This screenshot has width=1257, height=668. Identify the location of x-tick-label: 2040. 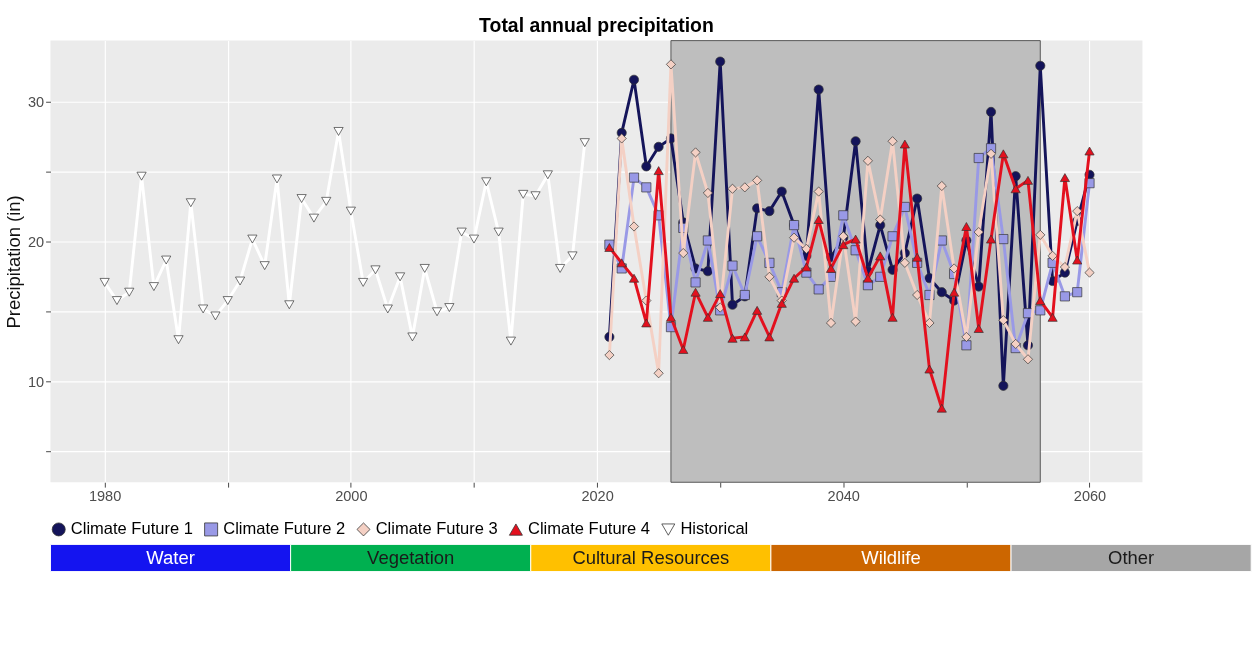
(843, 496).